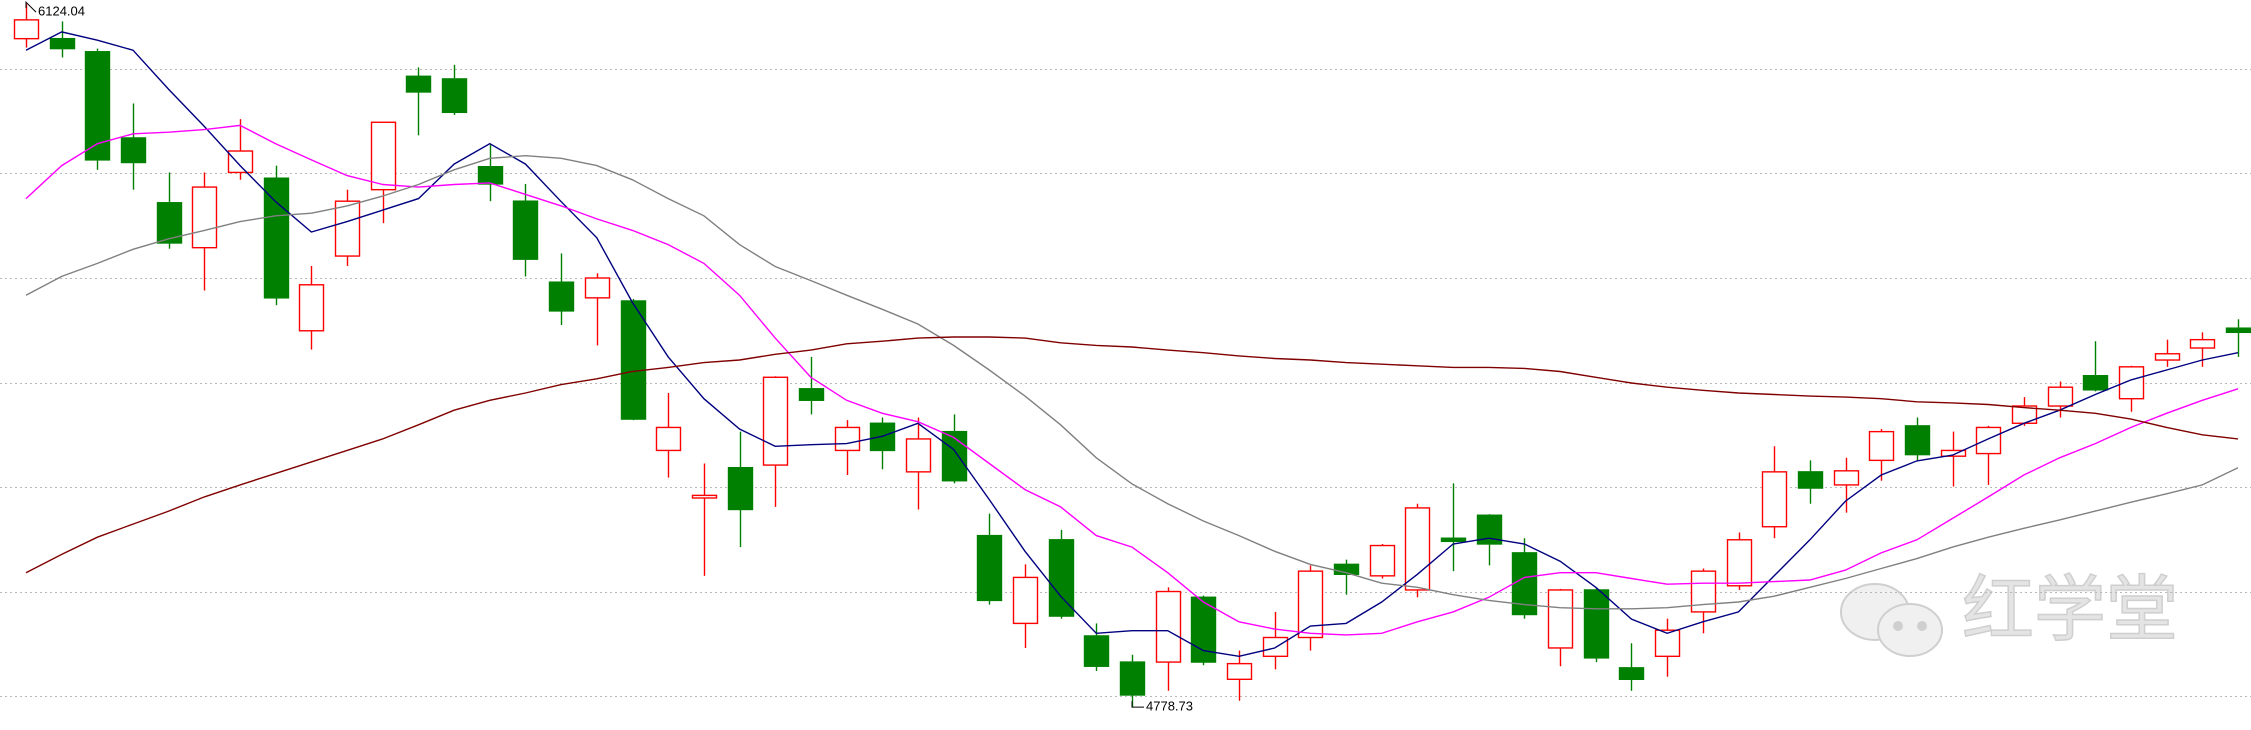 Image resolution: width=2251 pixels, height=730 pixels. What do you see at coordinates (61, 11) in the screenshot?
I see `annotation: 6124.04` at bounding box center [61, 11].